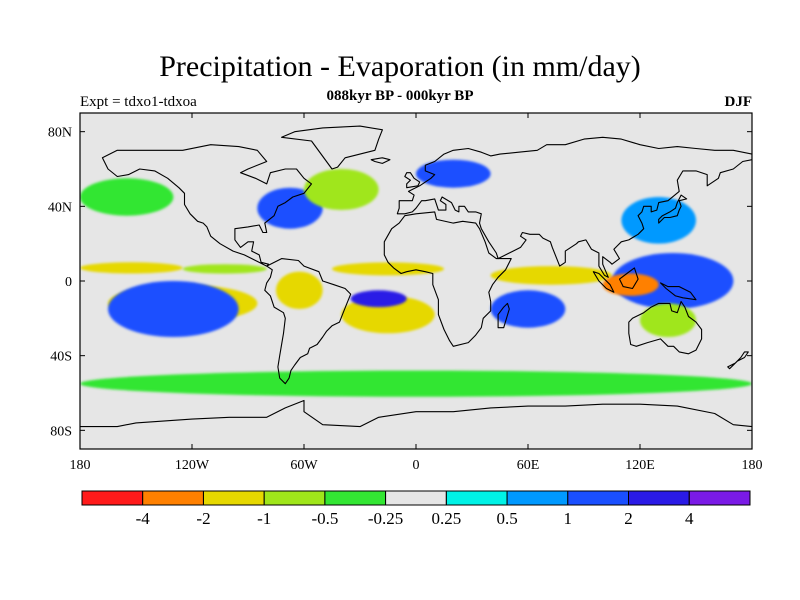  What do you see at coordinates (60, 133) in the screenshot?
I see `y-tick-label: 80N` at bounding box center [60, 133].